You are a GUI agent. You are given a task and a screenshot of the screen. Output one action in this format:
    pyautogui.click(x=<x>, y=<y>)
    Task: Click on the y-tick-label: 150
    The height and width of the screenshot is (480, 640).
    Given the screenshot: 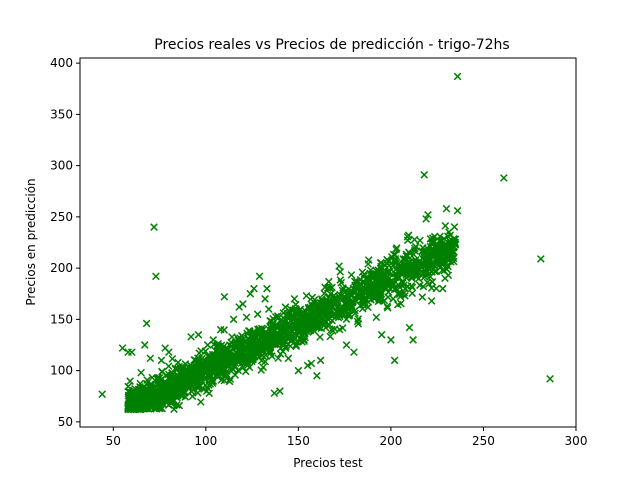 What is the action you would take?
    pyautogui.click(x=61, y=319)
    